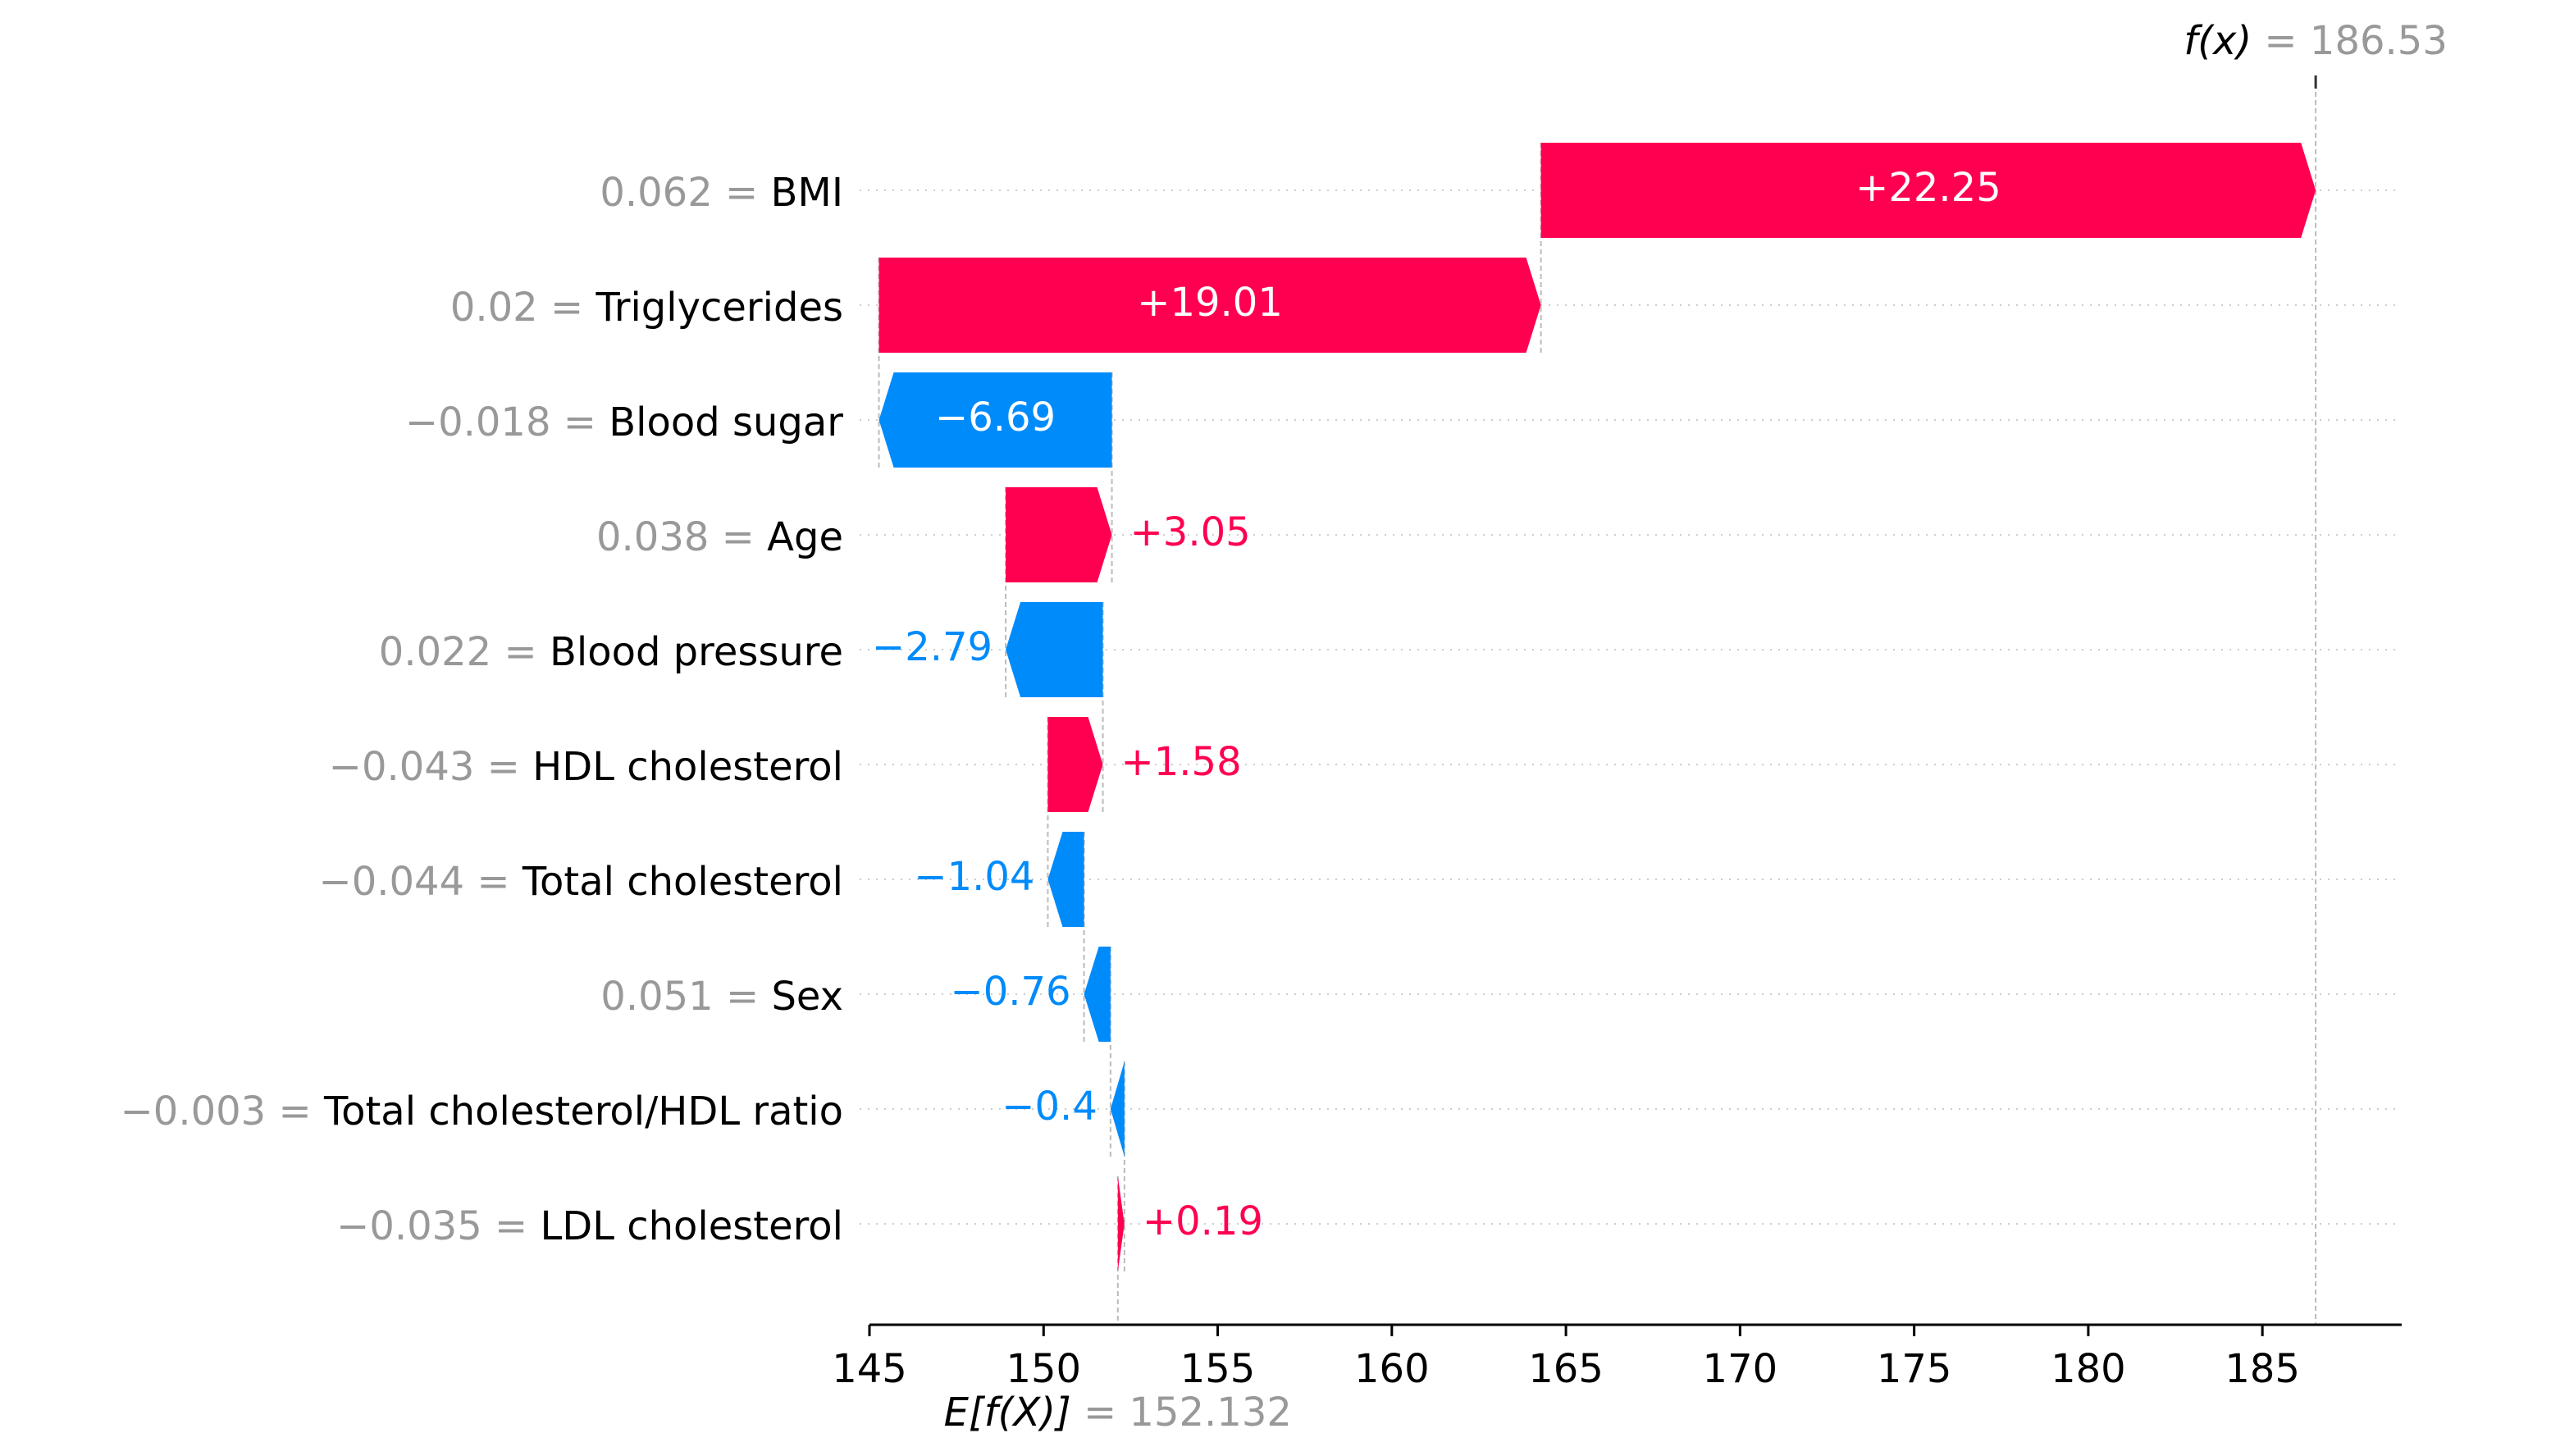  I want to click on bar-ldl-cholesterol, so click(1121, 1223).